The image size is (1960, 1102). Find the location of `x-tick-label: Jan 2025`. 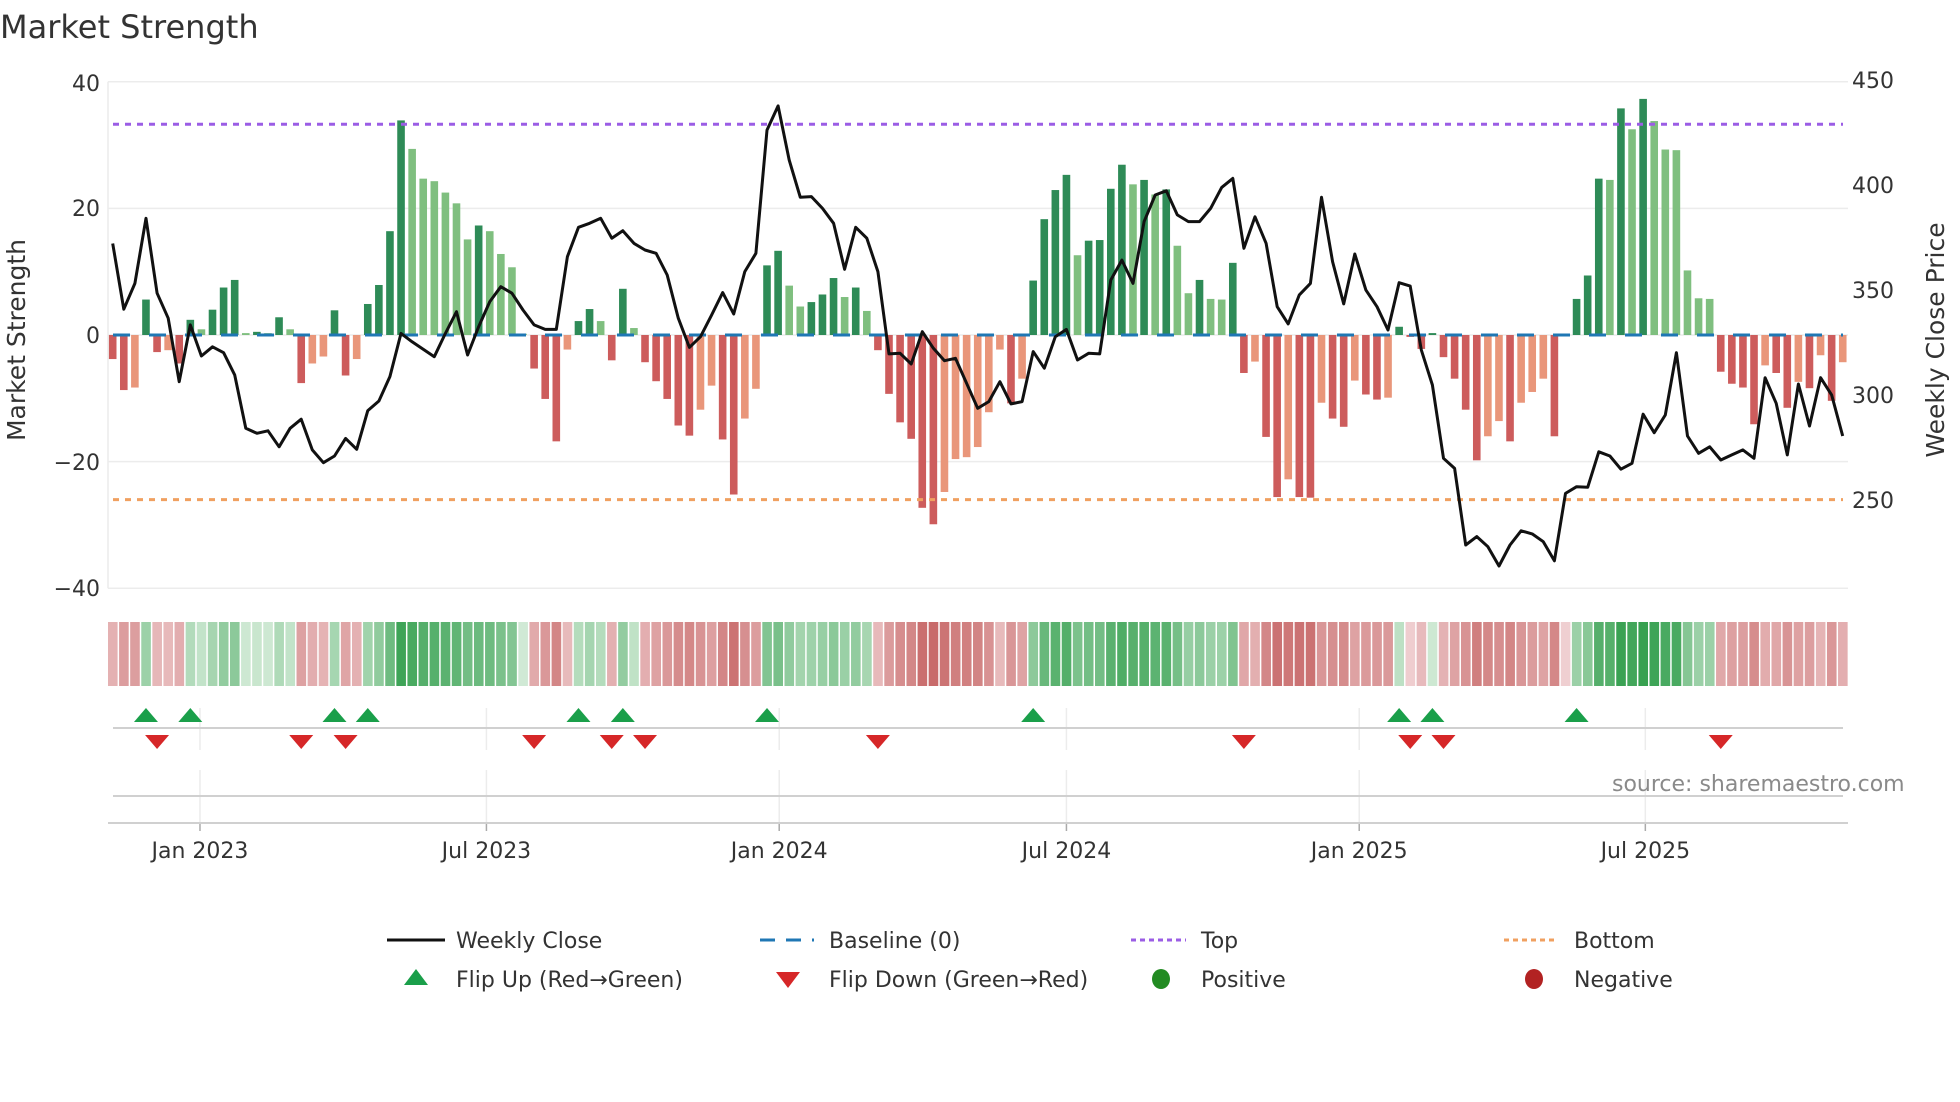

x-tick-label: Jan 2025 is located at coordinates (1358, 851).